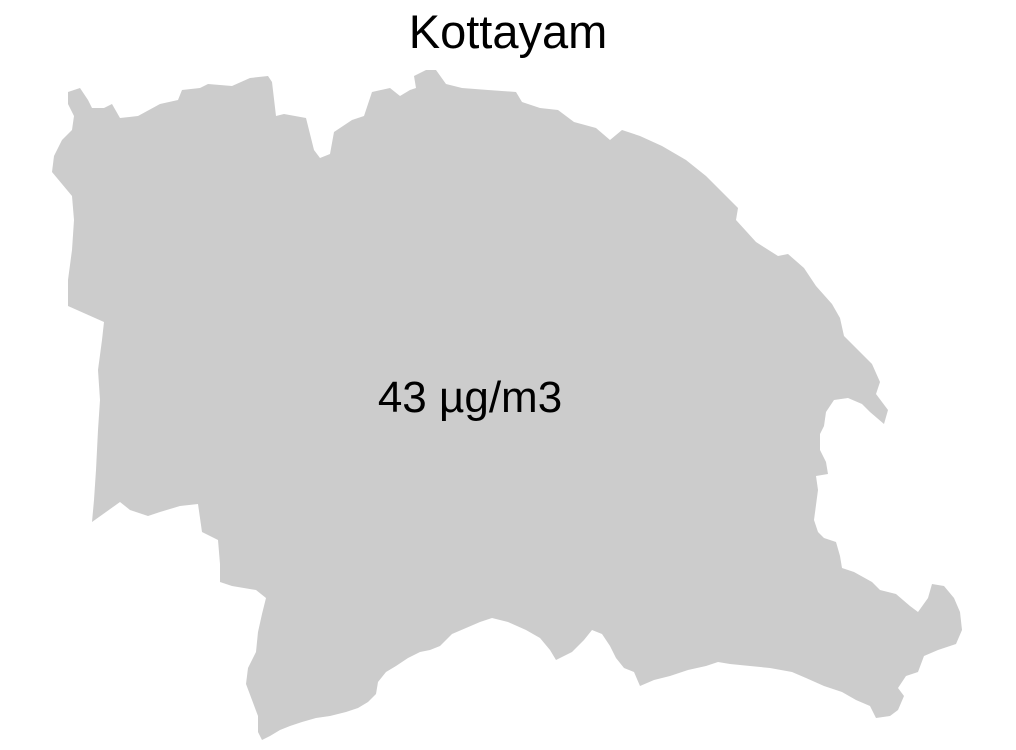 Image resolution: width=1016 pixels, height=750 pixels. I want to click on map-title: Kottayam, so click(508, 31).